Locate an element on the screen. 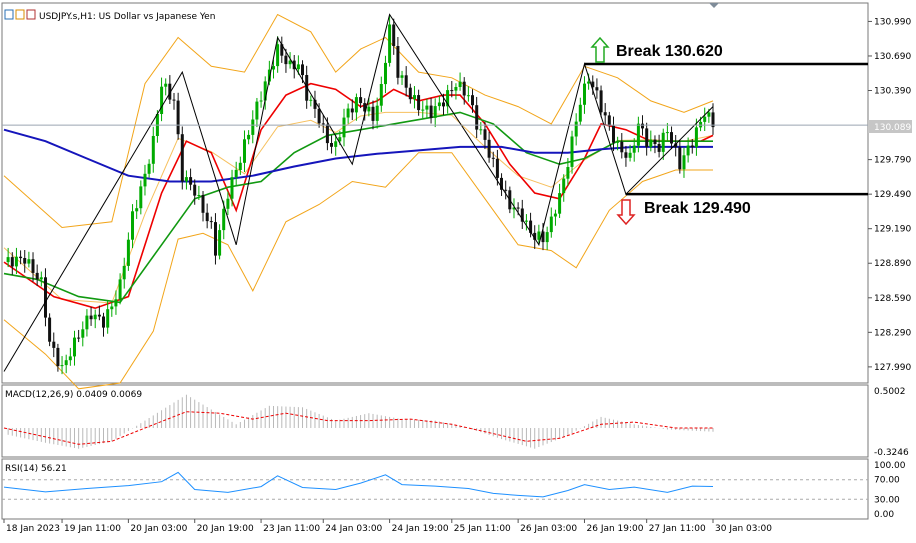 The height and width of the screenshot is (543, 916). y-tick-label: 128.590 is located at coordinates (892, 299).